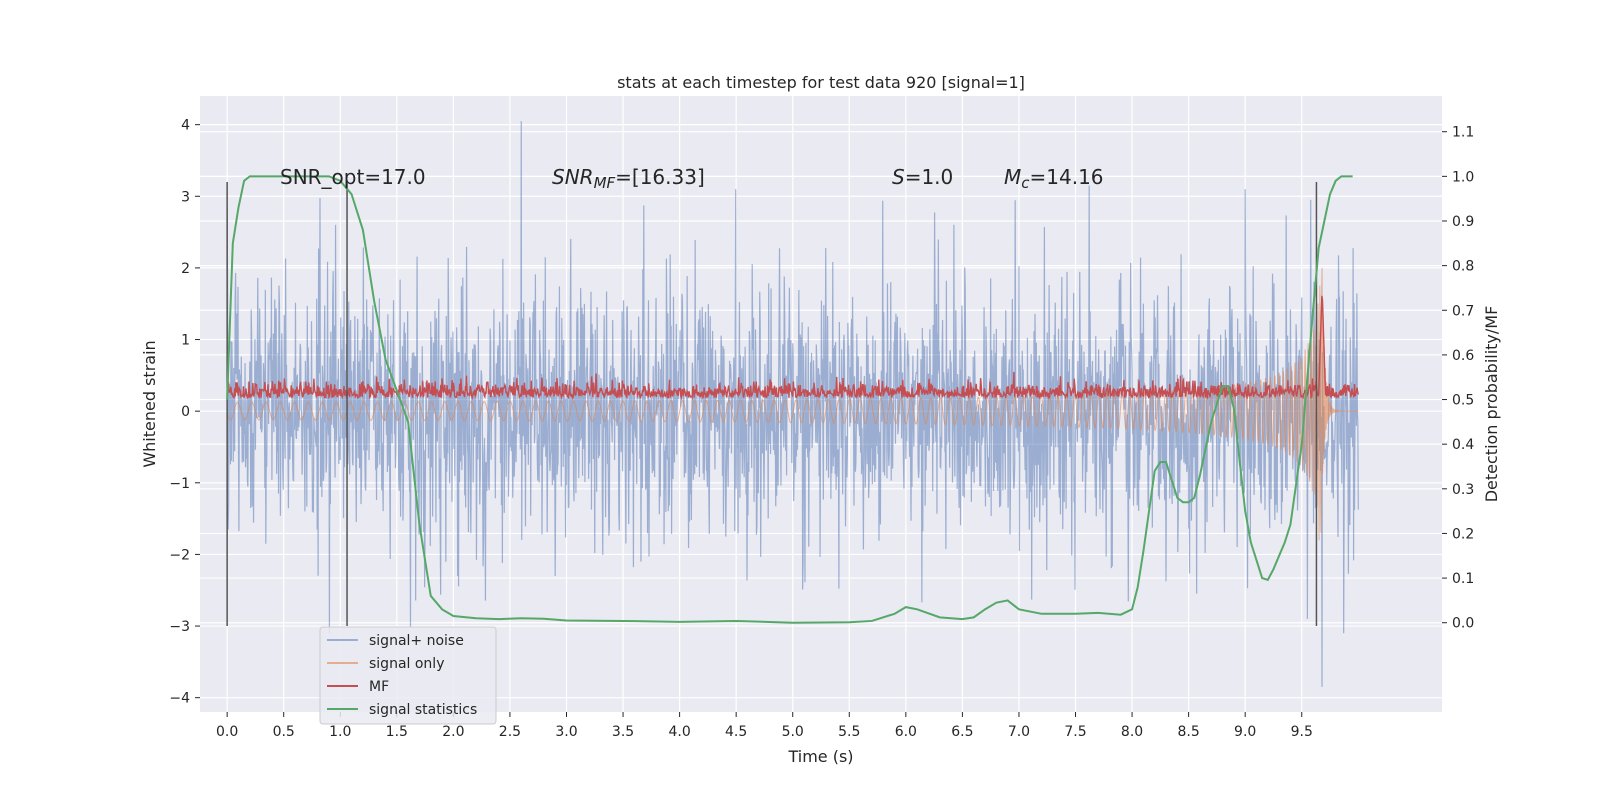 The height and width of the screenshot is (800, 1600). Describe the element at coordinates (962, 732) in the screenshot. I see `x-tick-label: 6.5` at that location.